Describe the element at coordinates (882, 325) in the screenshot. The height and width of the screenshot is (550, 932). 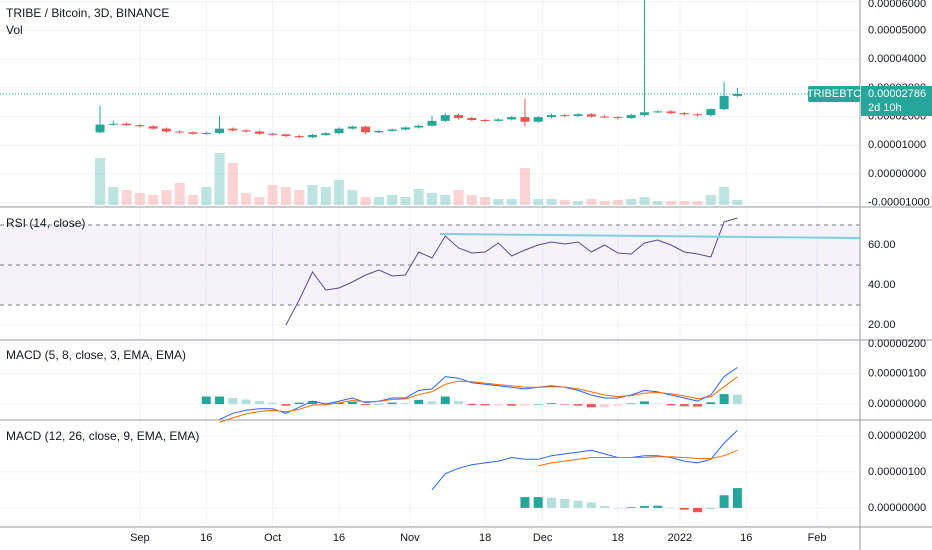
I see `y-tick-label: 20.00` at that location.